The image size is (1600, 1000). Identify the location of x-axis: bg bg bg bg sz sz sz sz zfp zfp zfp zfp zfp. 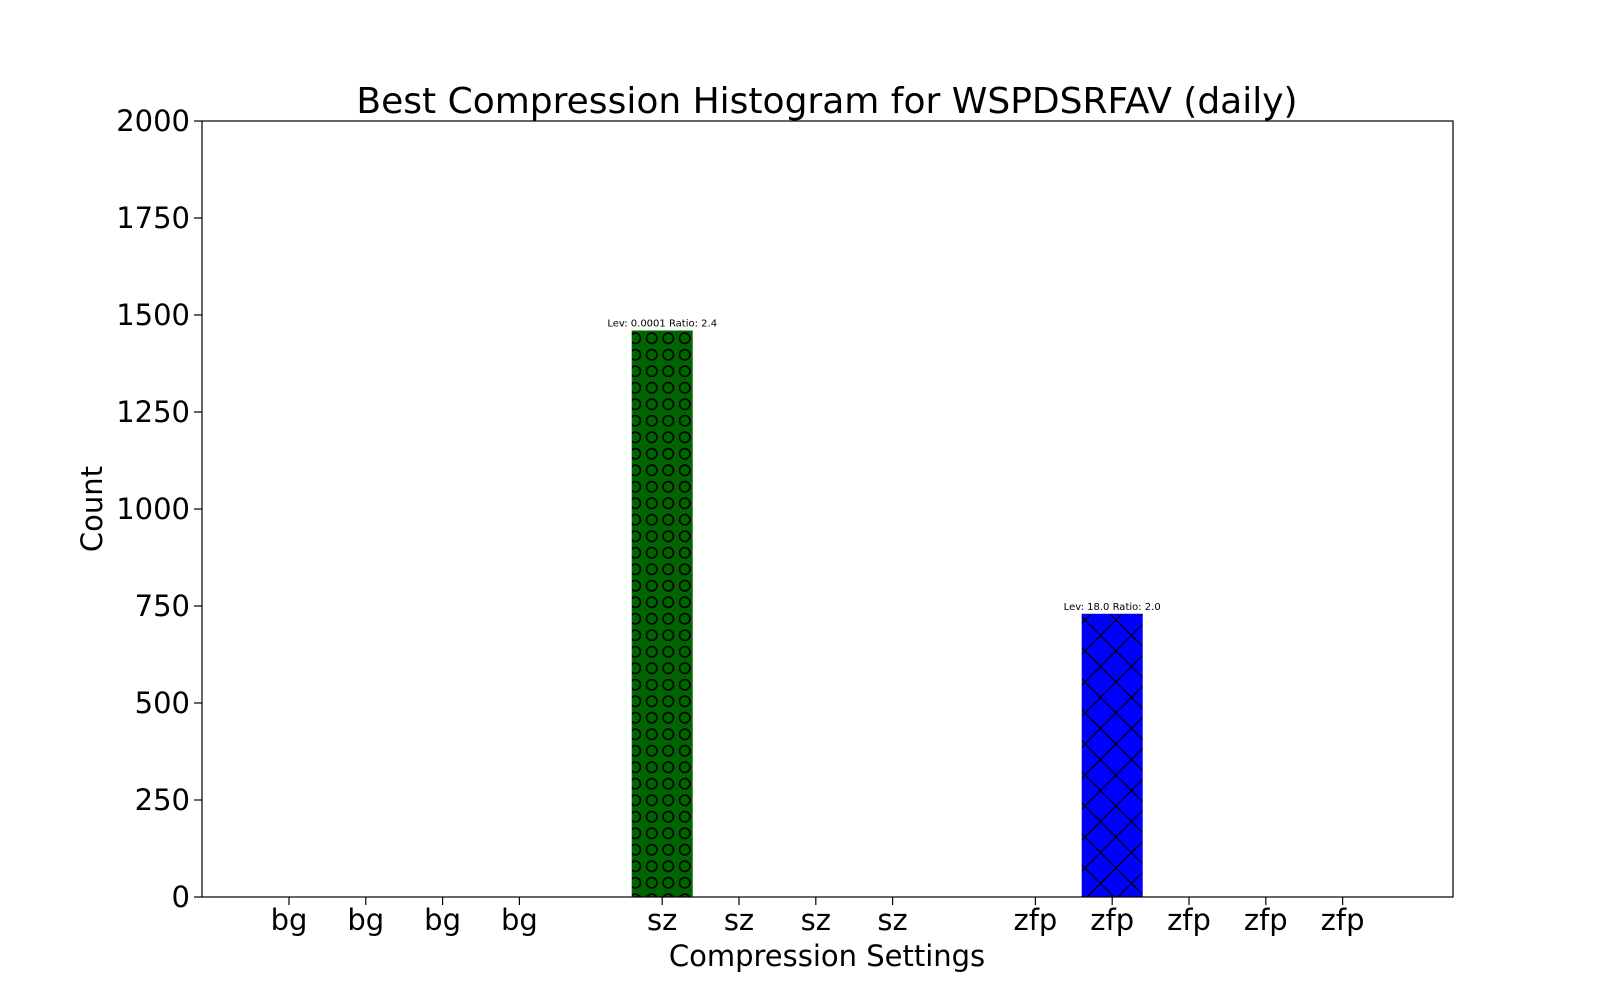
(818, 917).